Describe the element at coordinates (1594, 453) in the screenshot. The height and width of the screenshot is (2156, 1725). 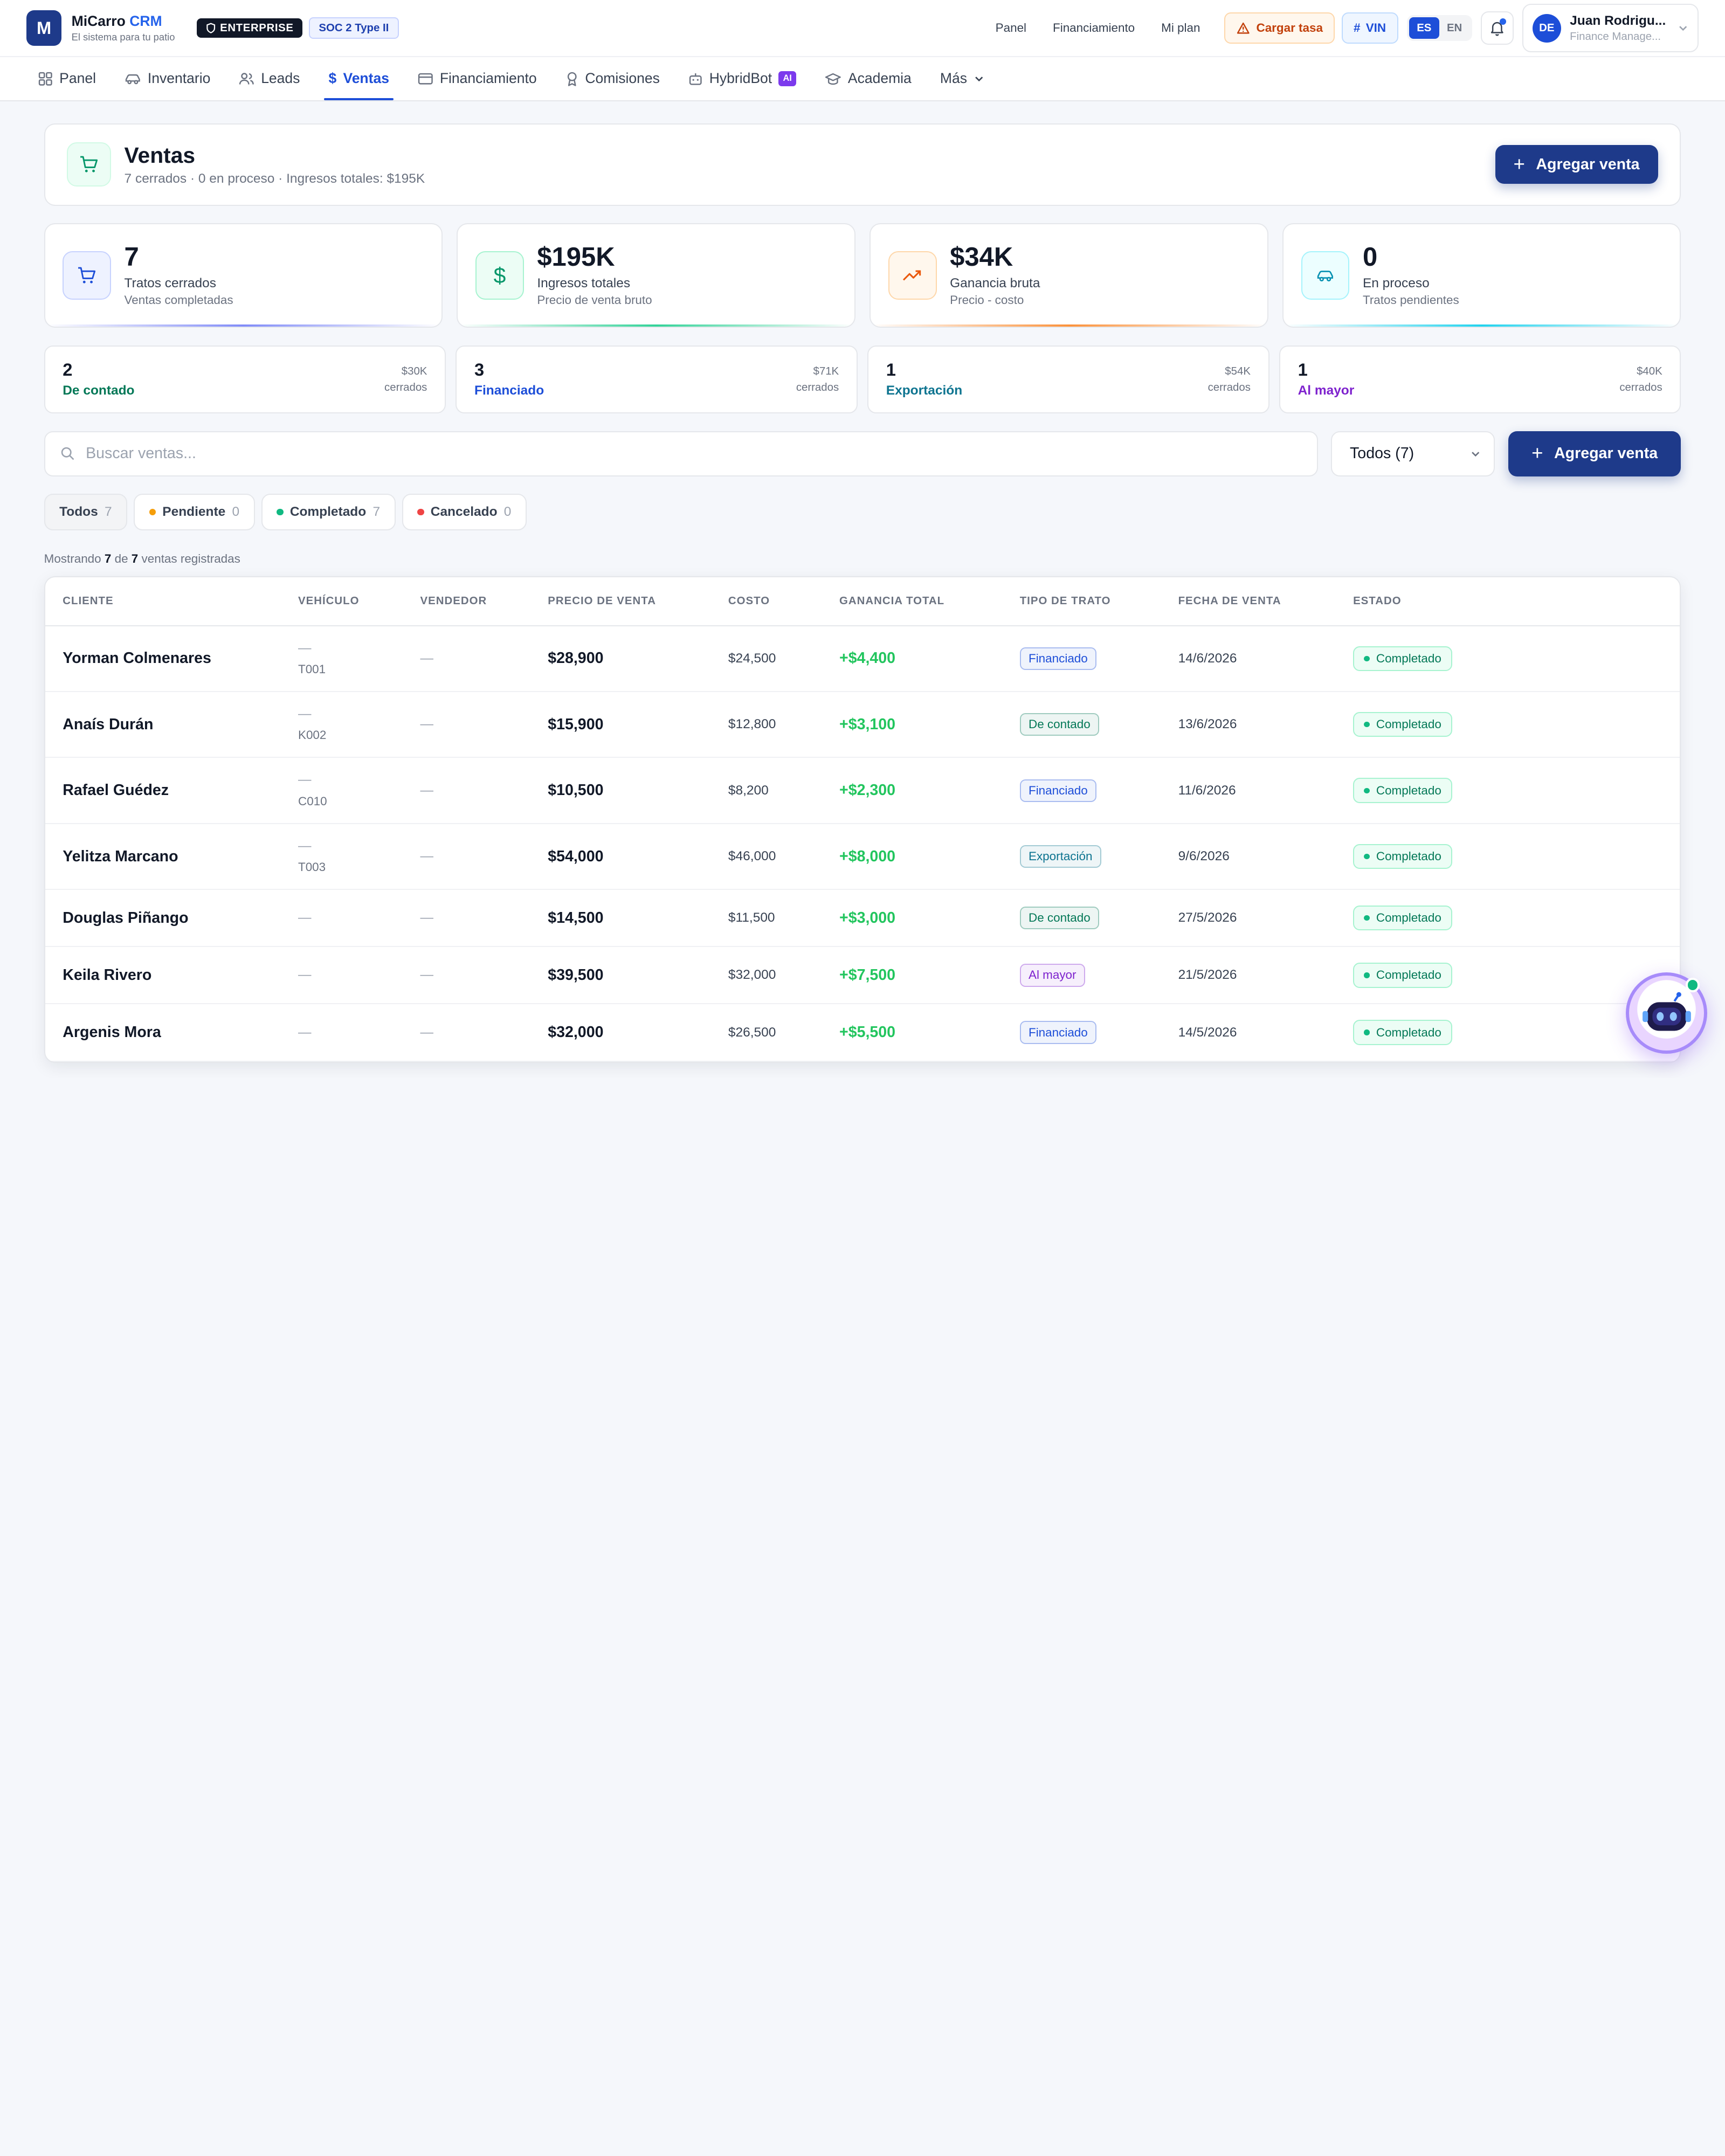
I see `add-sale-button: + Agregar venta` at that location.